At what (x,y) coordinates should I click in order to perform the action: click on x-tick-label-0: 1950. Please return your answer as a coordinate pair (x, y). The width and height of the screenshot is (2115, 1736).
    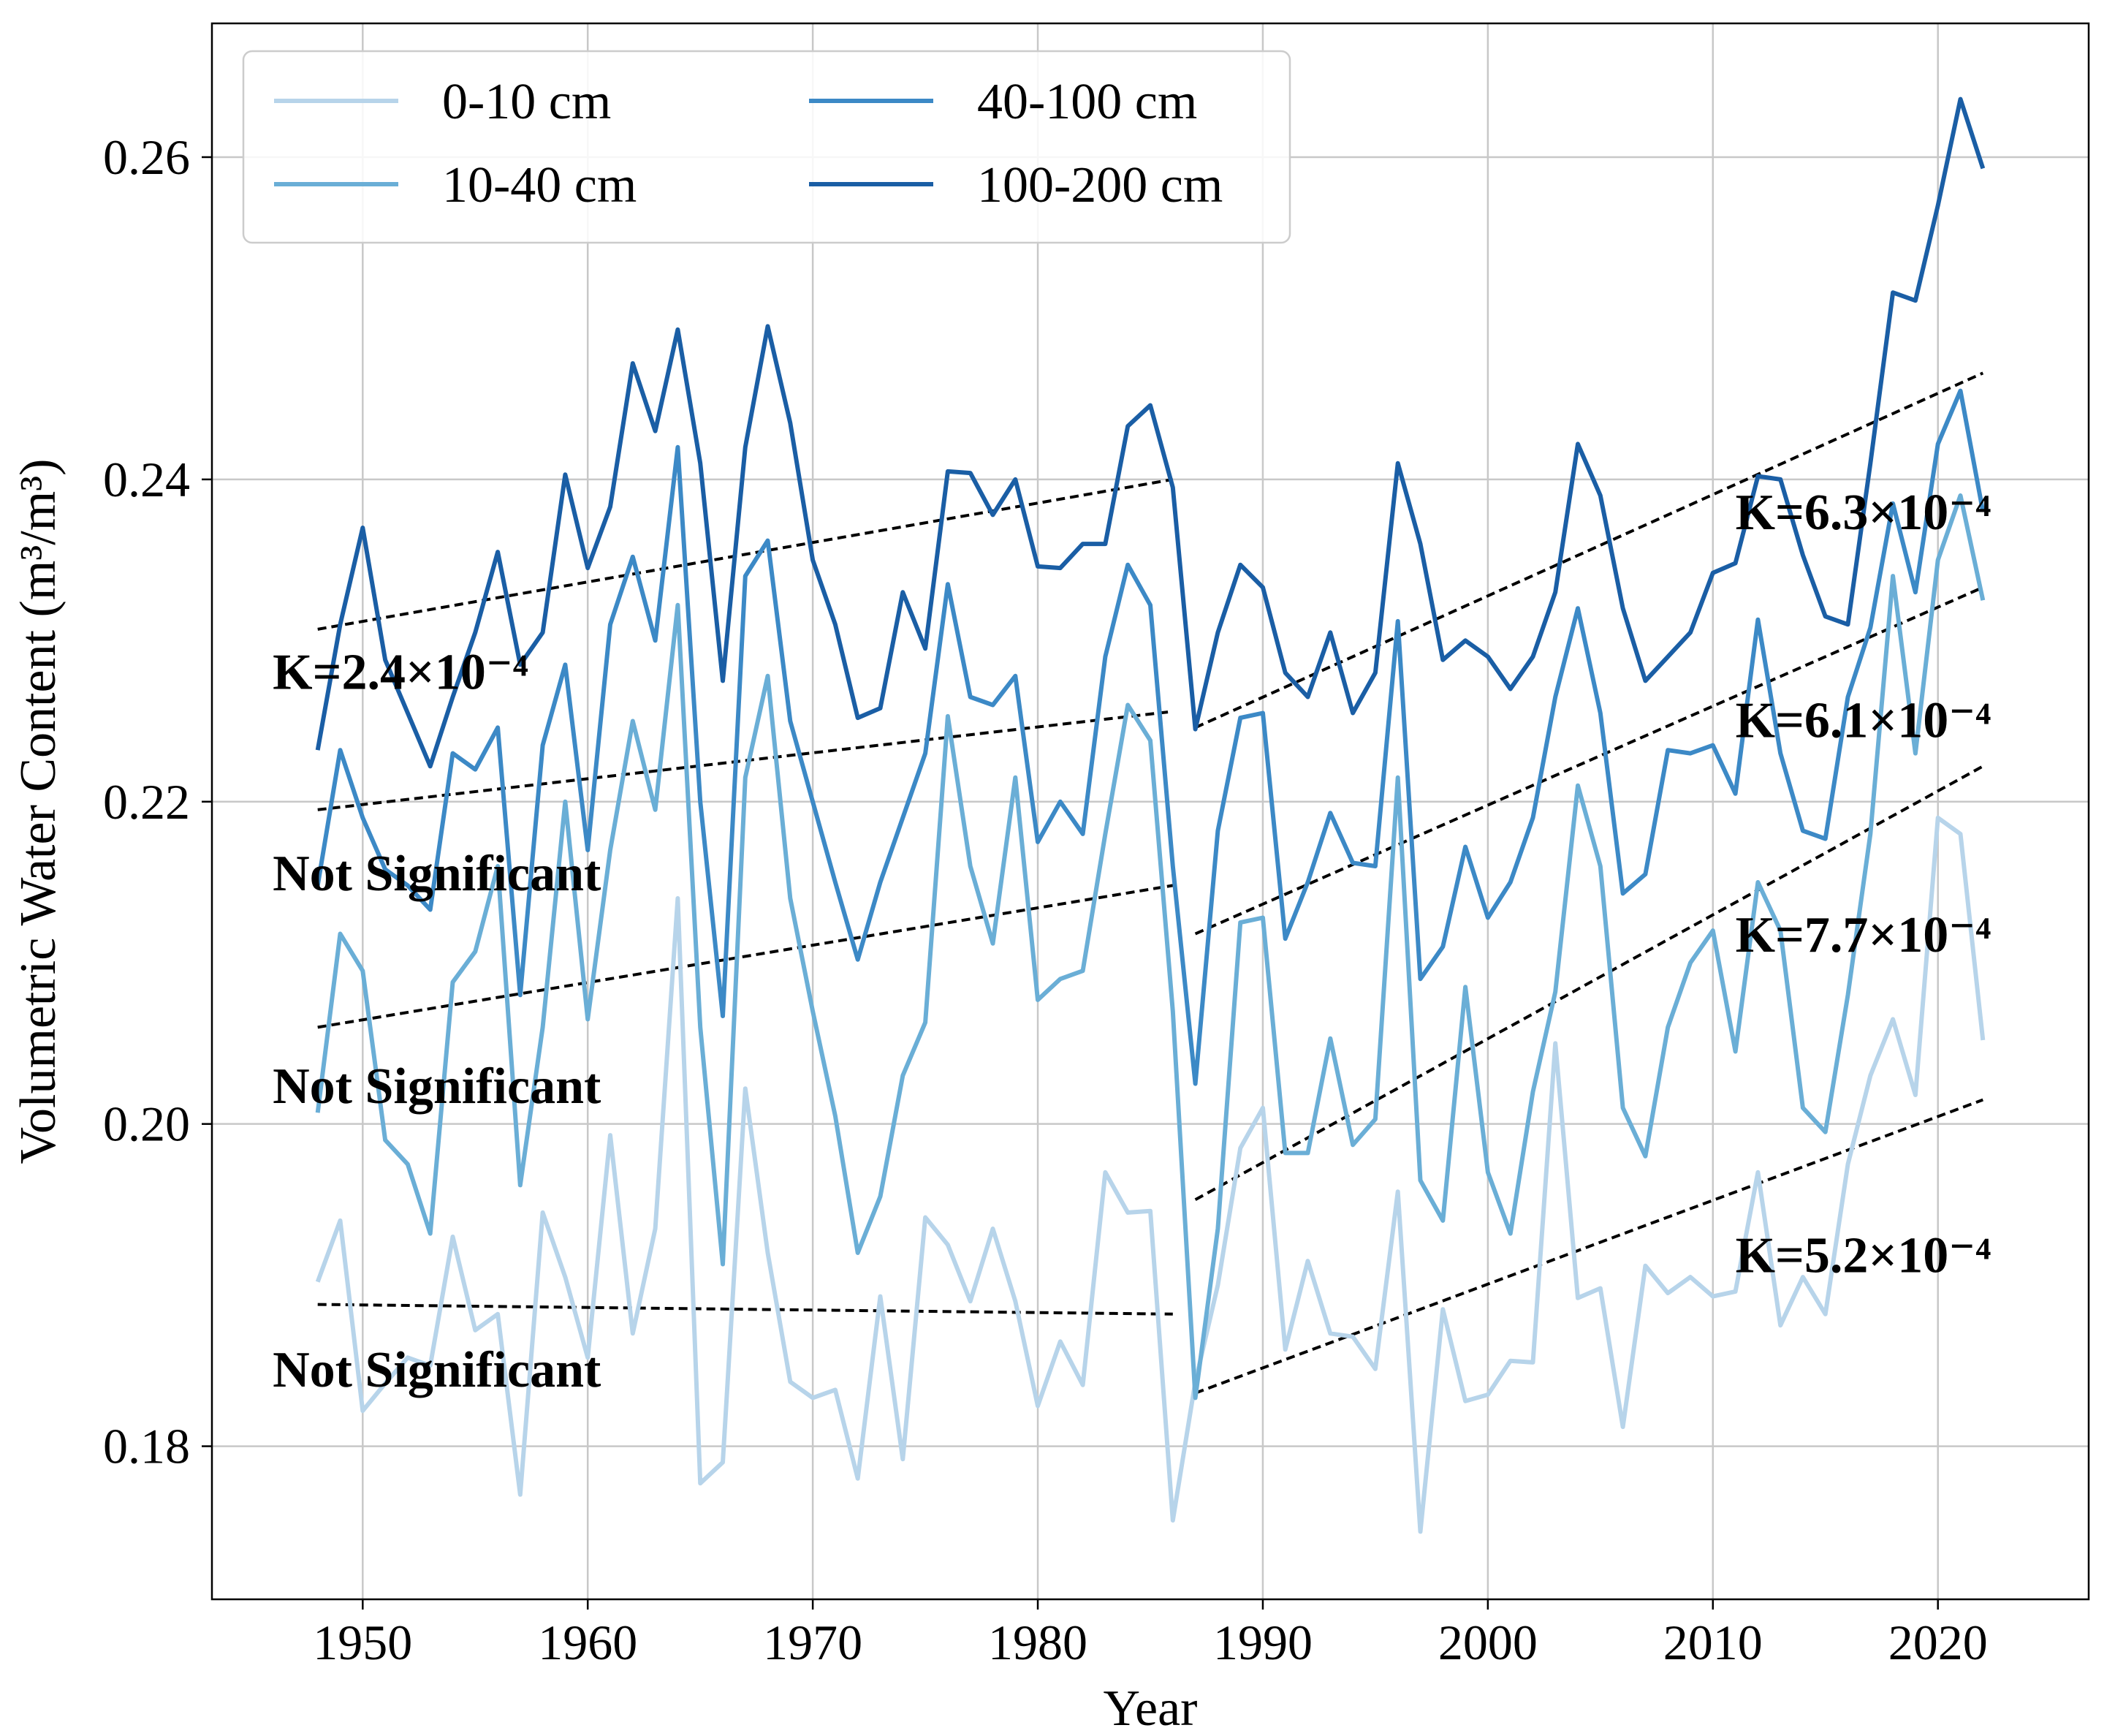
    Looking at the image, I should click on (362, 1643).